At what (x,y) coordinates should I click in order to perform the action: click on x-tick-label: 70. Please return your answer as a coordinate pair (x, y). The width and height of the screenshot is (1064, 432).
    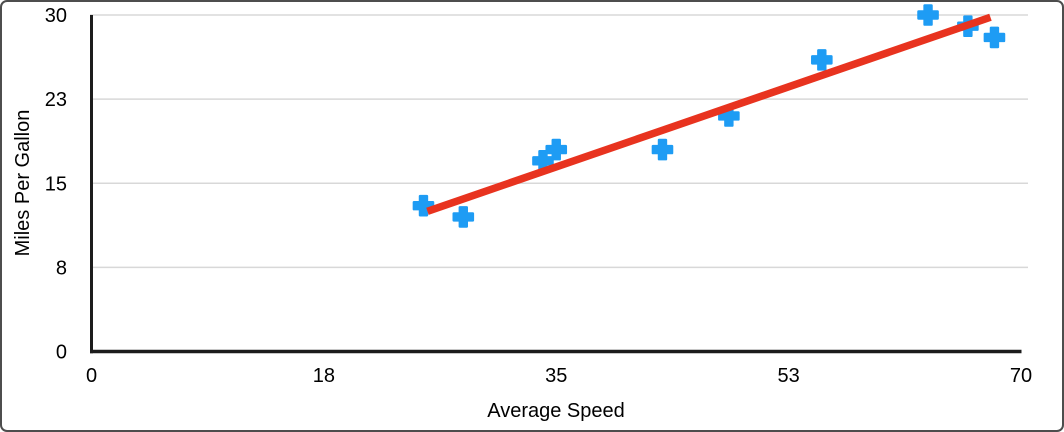
    Looking at the image, I should click on (1021, 376).